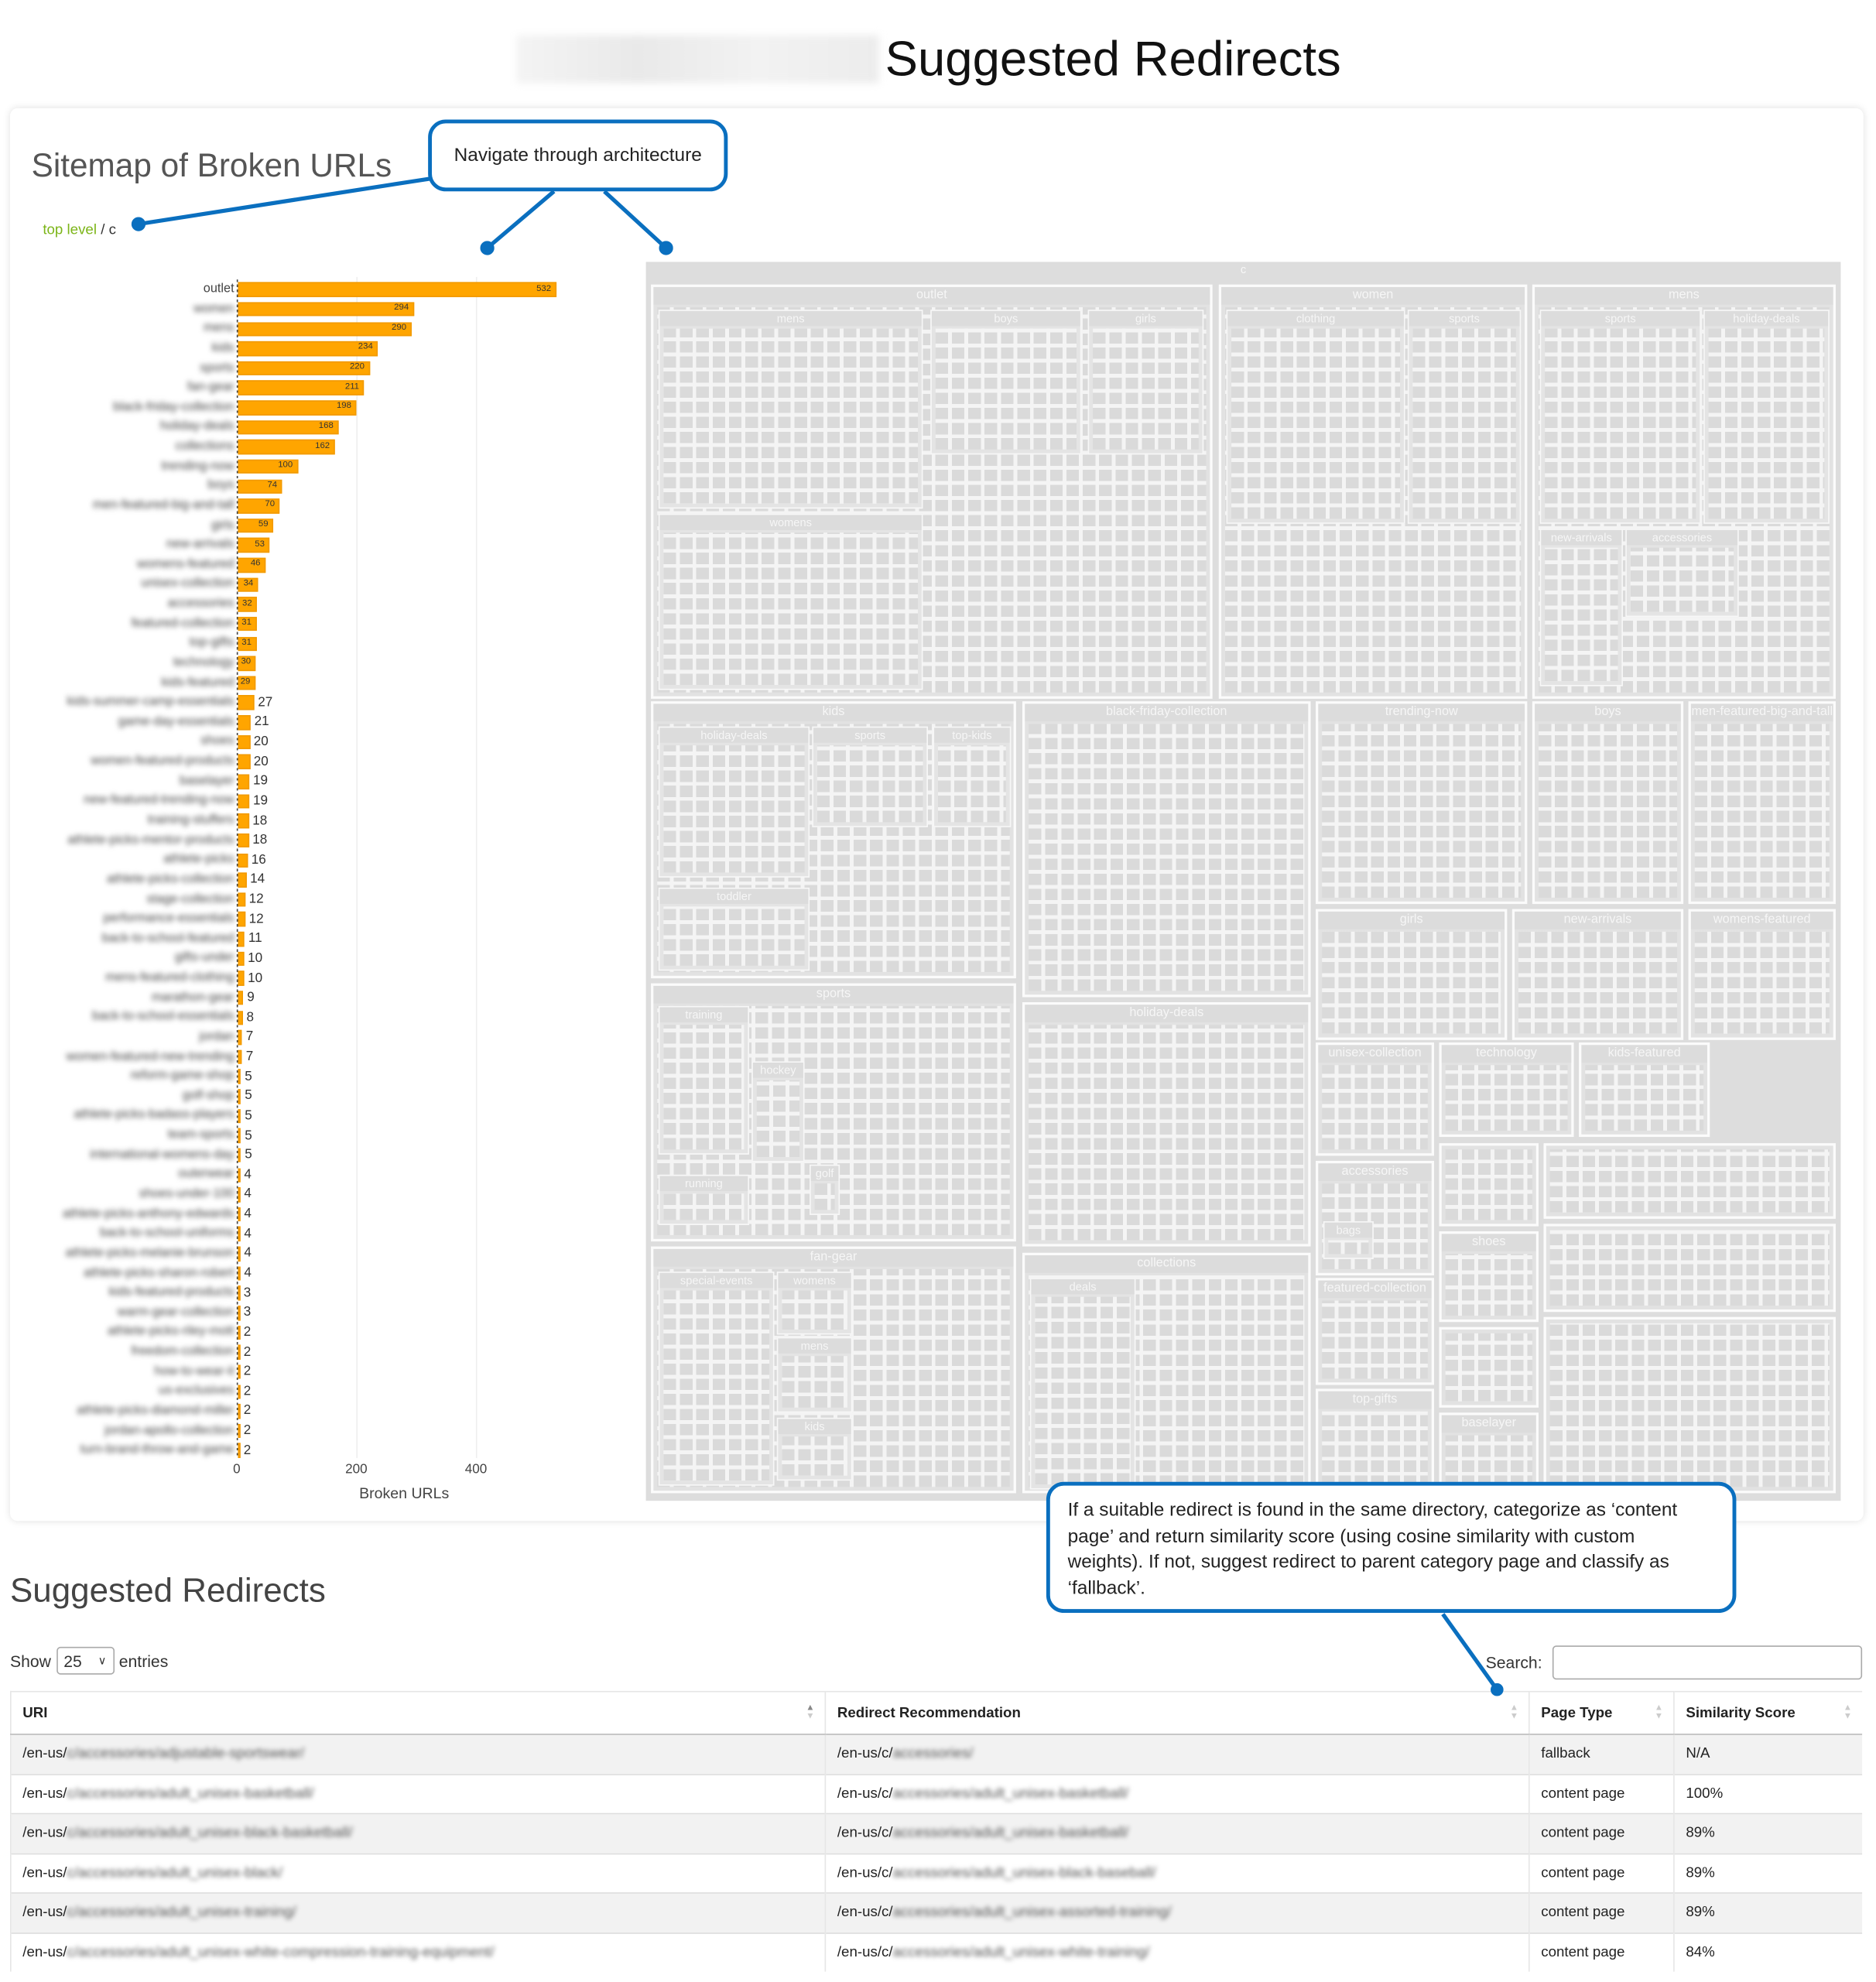 The image size is (1876, 1982). What do you see at coordinates (222, 525) in the screenshot?
I see `bar-category-label: girls` at bounding box center [222, 525].